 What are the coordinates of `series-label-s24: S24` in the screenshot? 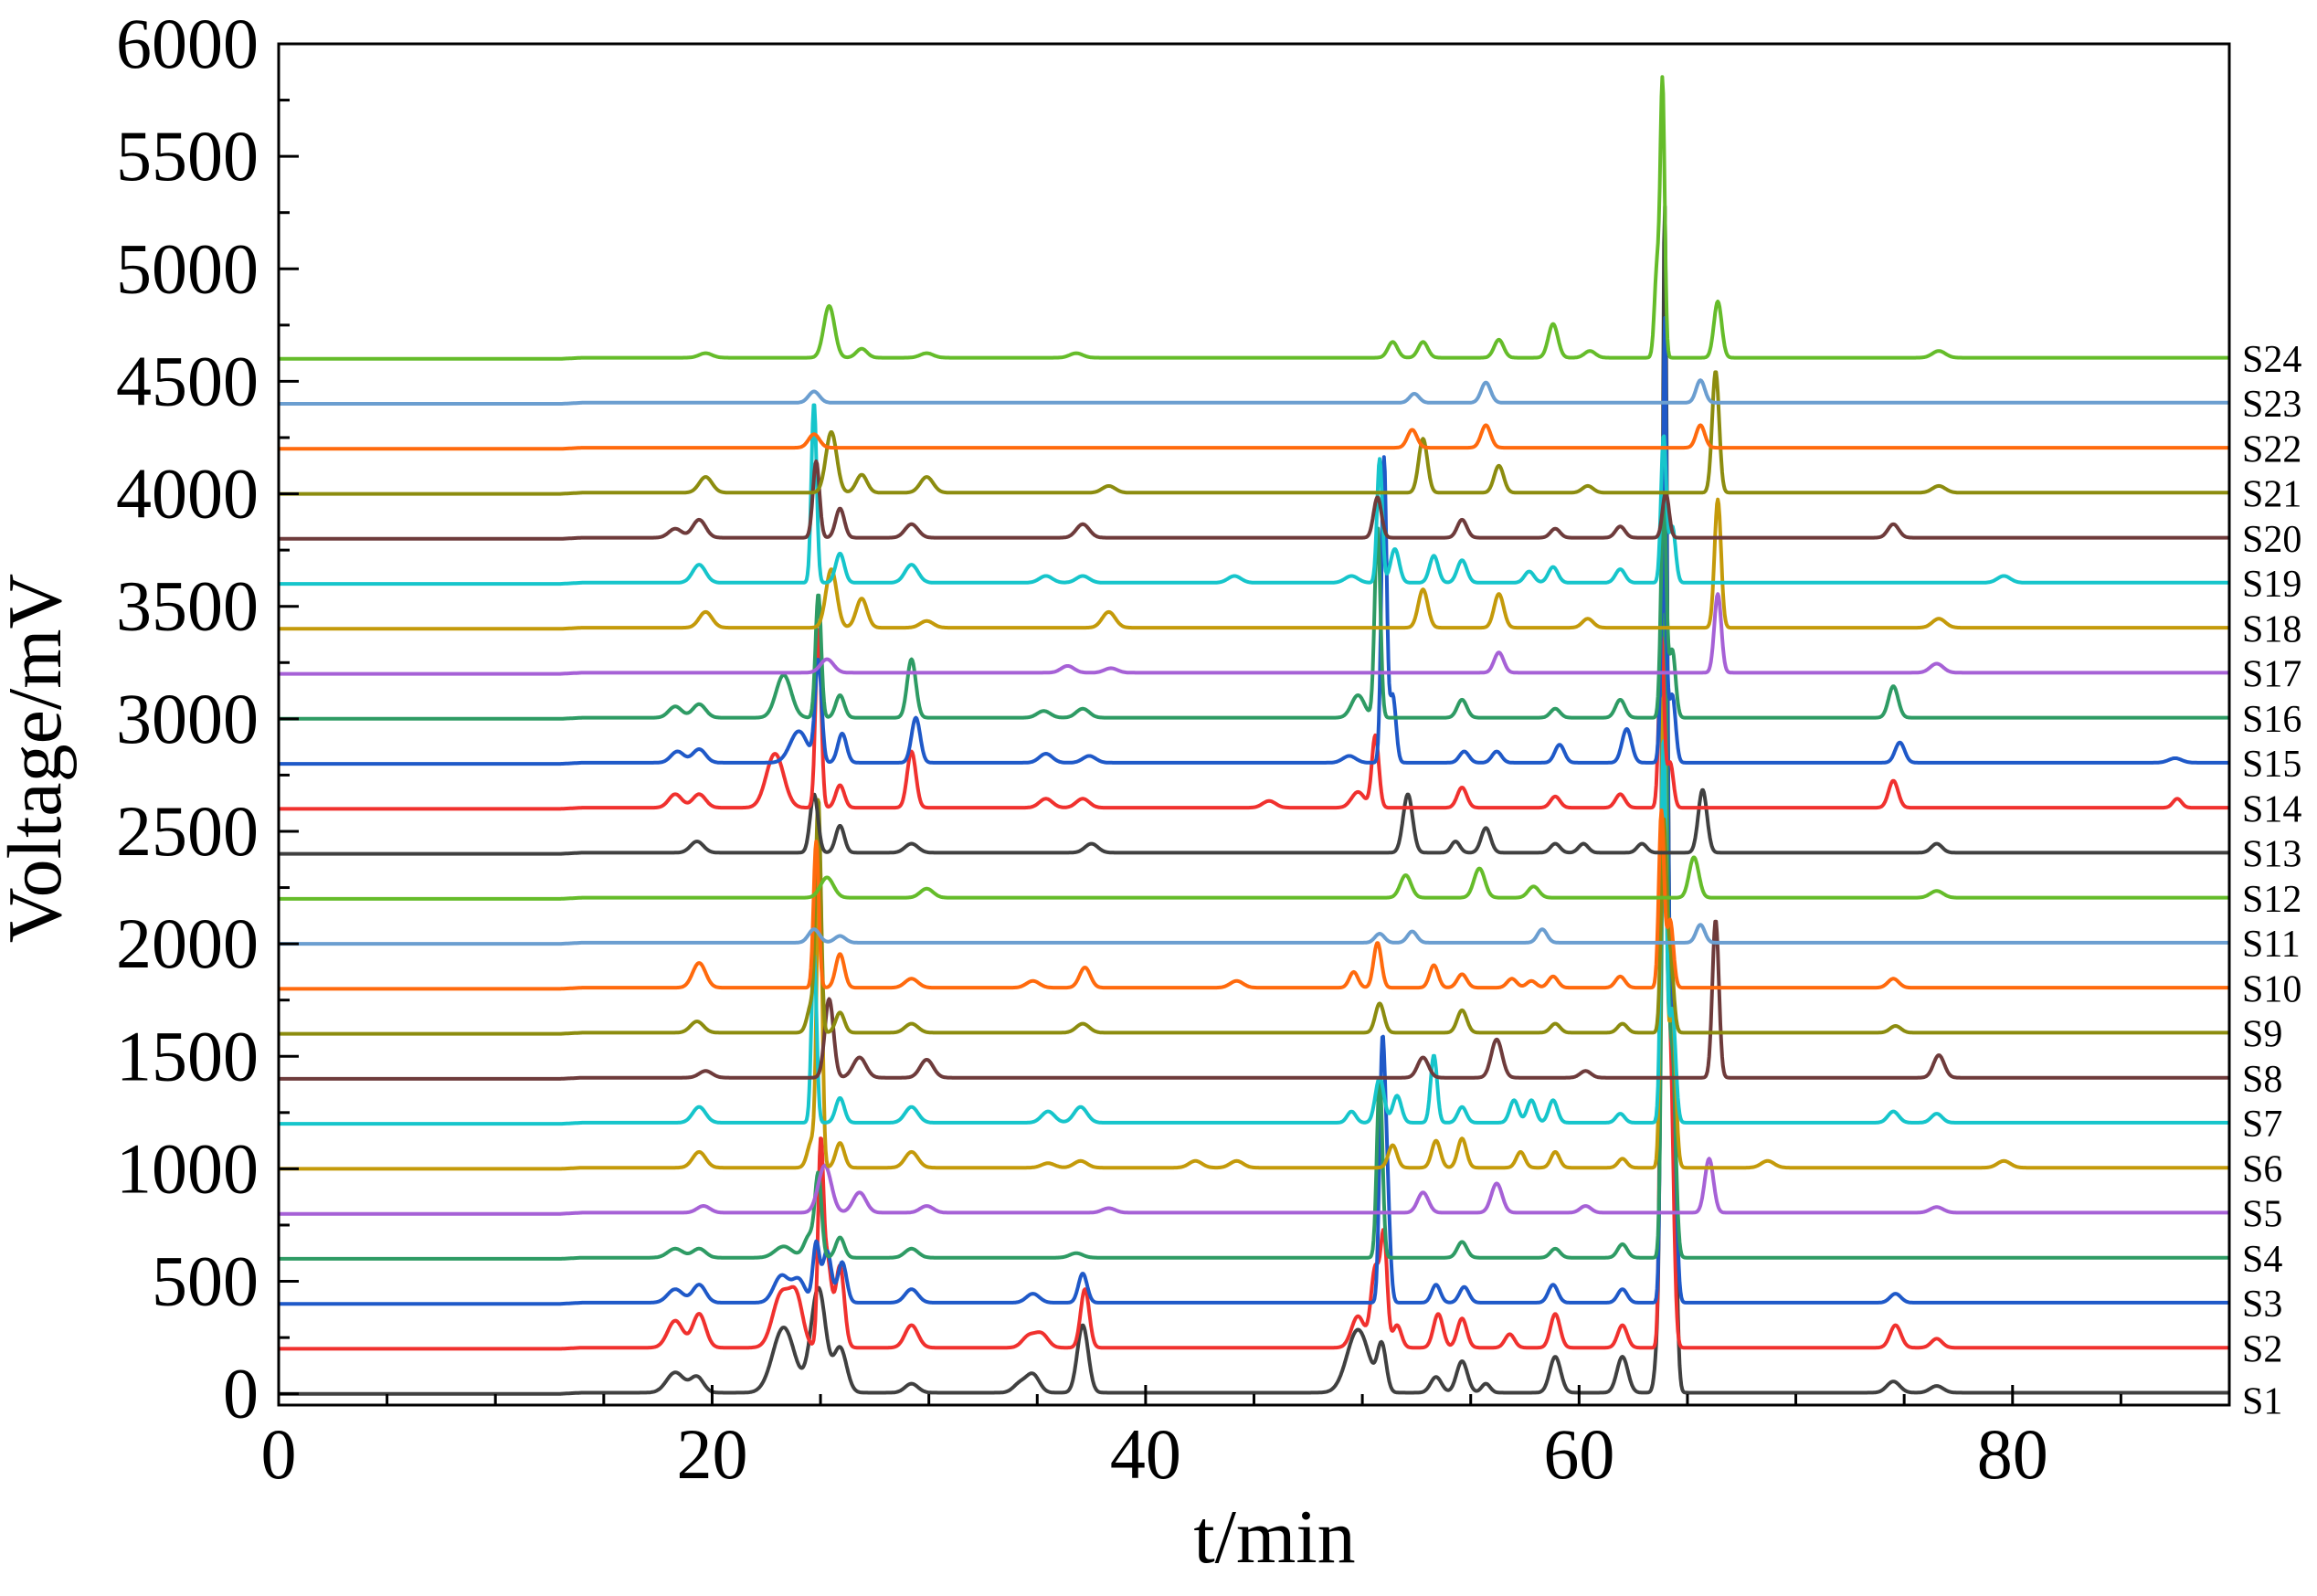 It's located at (2271, 360).